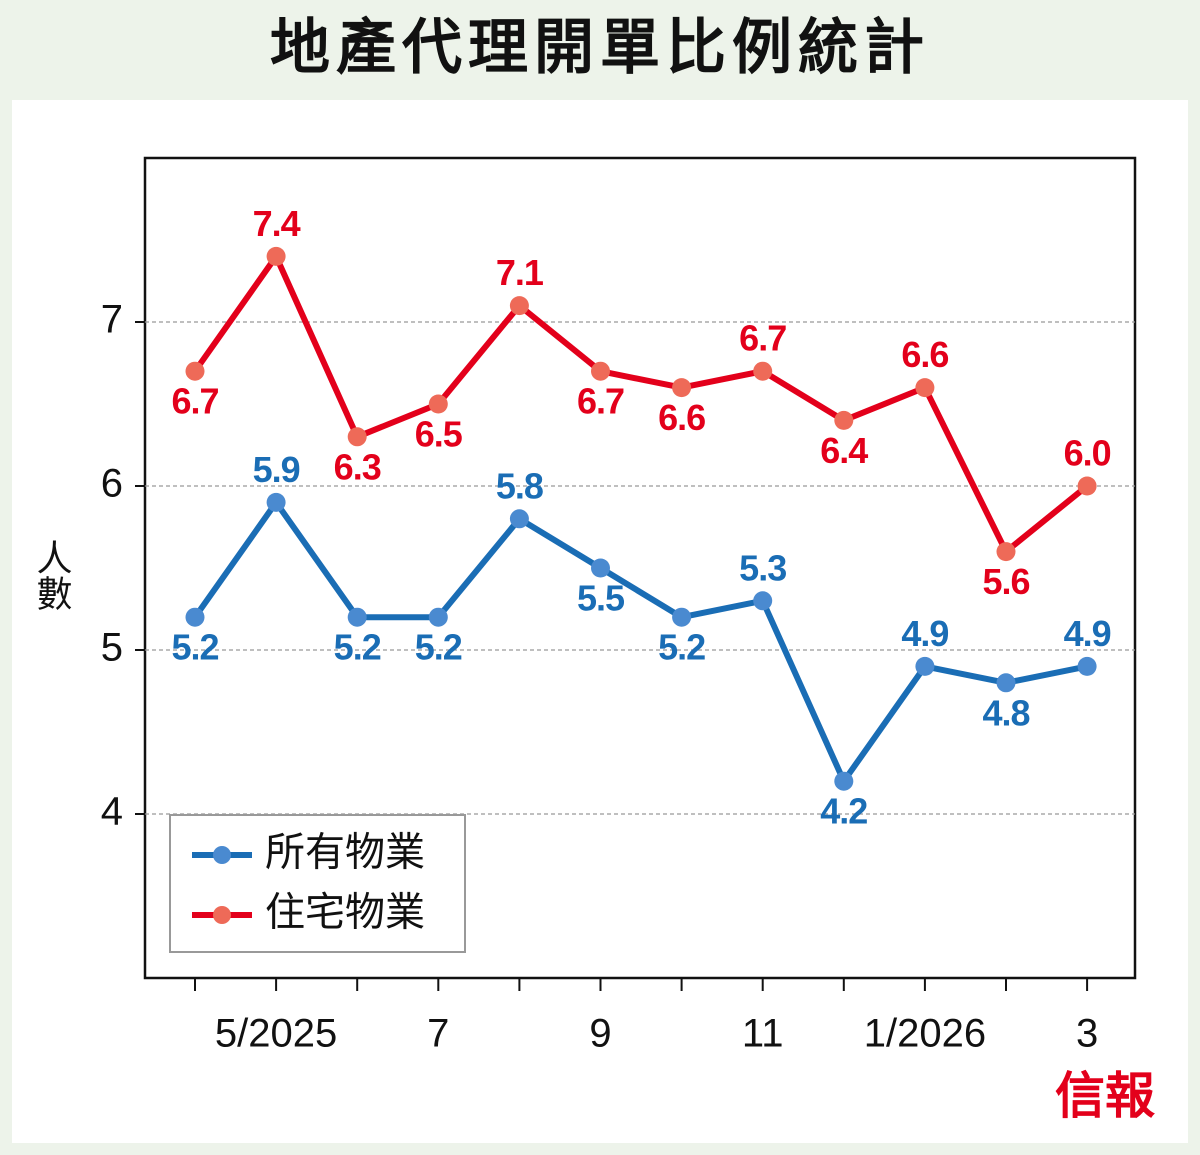  What do you see at coordinates (601, 598) in the screenshot?
I see `value-label: 5.5` at bounding box center [601, 598].